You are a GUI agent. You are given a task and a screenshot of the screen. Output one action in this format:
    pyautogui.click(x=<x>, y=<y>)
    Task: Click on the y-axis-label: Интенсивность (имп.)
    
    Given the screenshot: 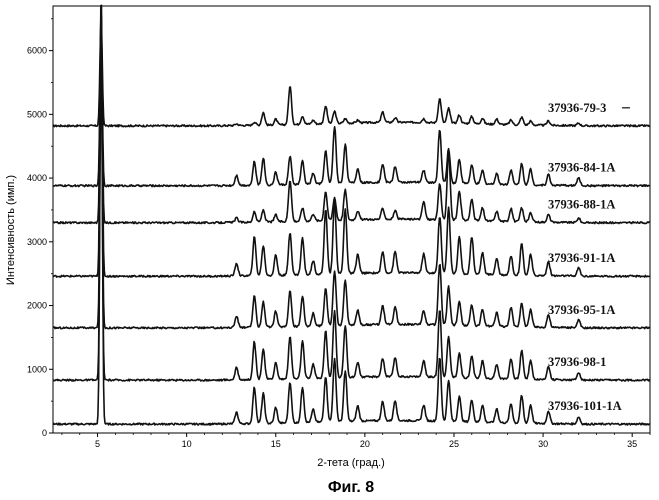 What is the action you would take?
    pyautogui.click(x=11, y=230)
    